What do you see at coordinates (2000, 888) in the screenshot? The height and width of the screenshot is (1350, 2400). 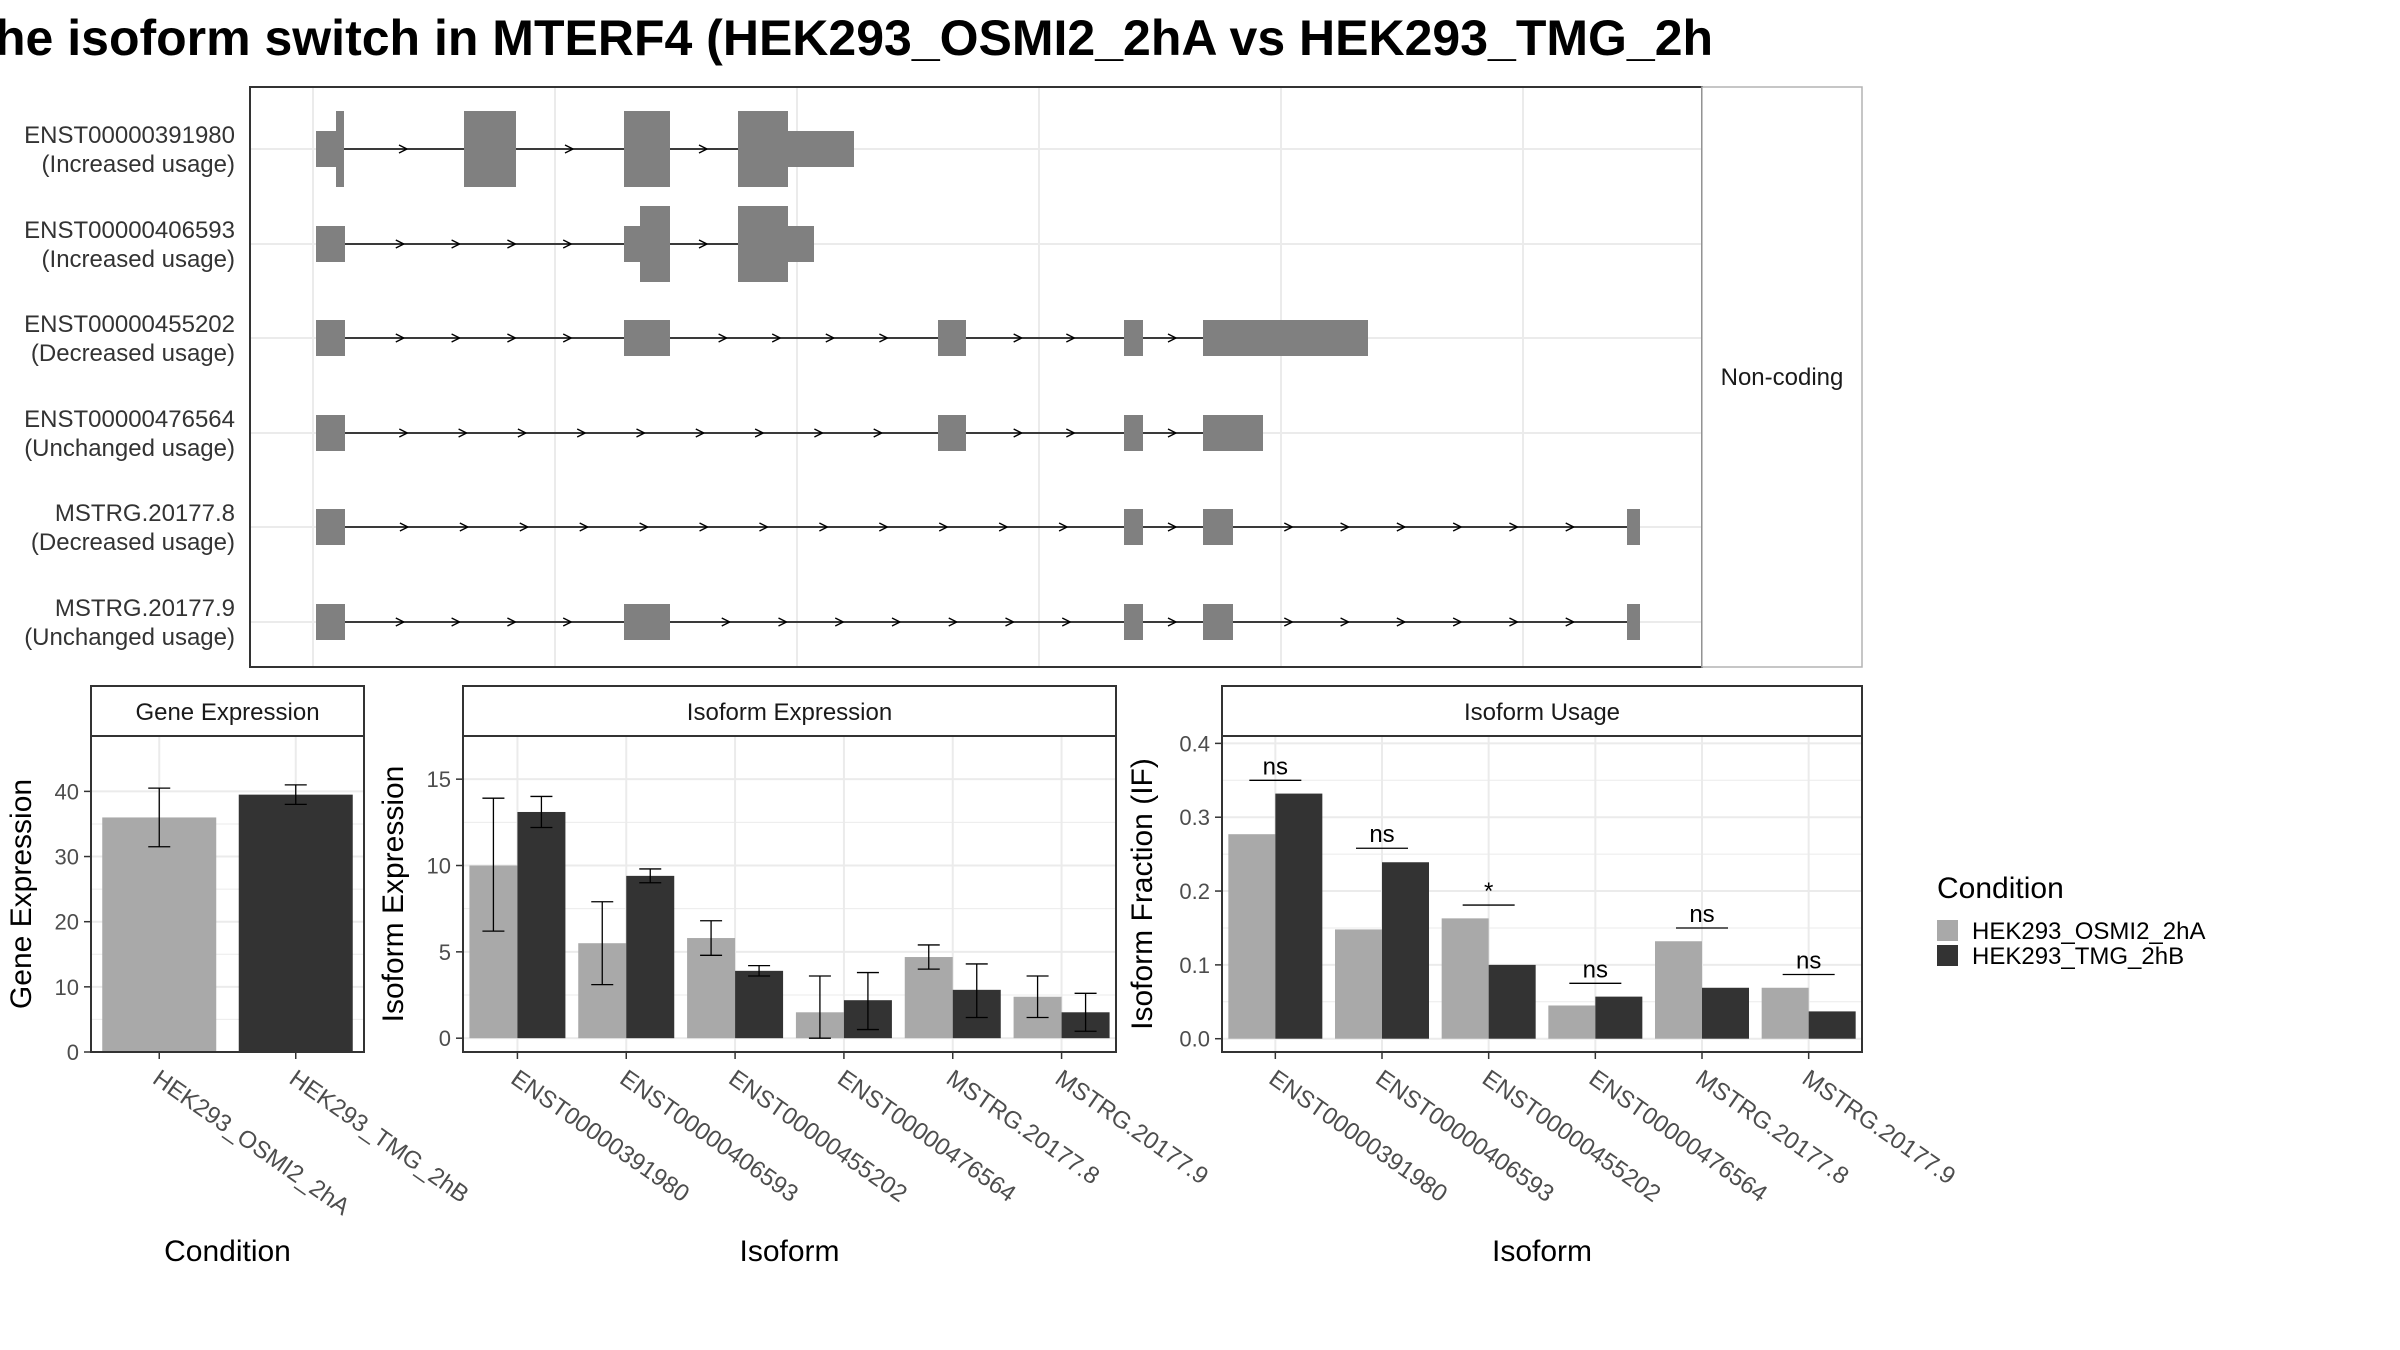 I see `legend-title: Condition` at bounding box center [2000, 888].